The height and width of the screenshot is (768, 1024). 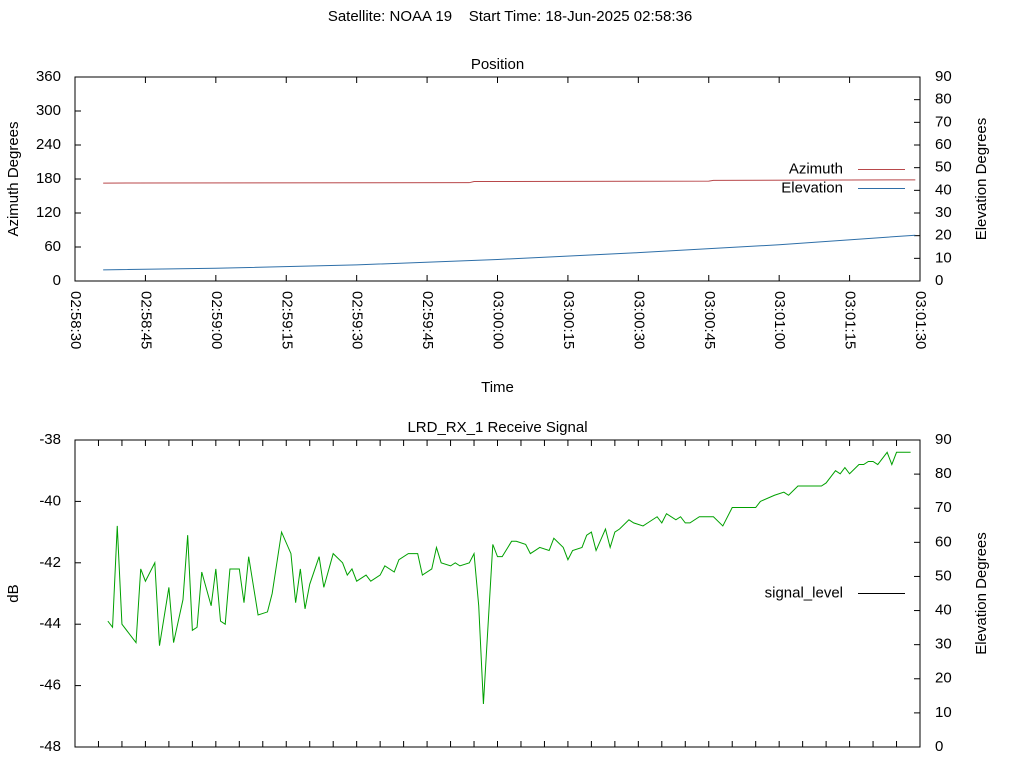 I want to click on x-tick-label: 02:59:15, so click(x=286, y=320).